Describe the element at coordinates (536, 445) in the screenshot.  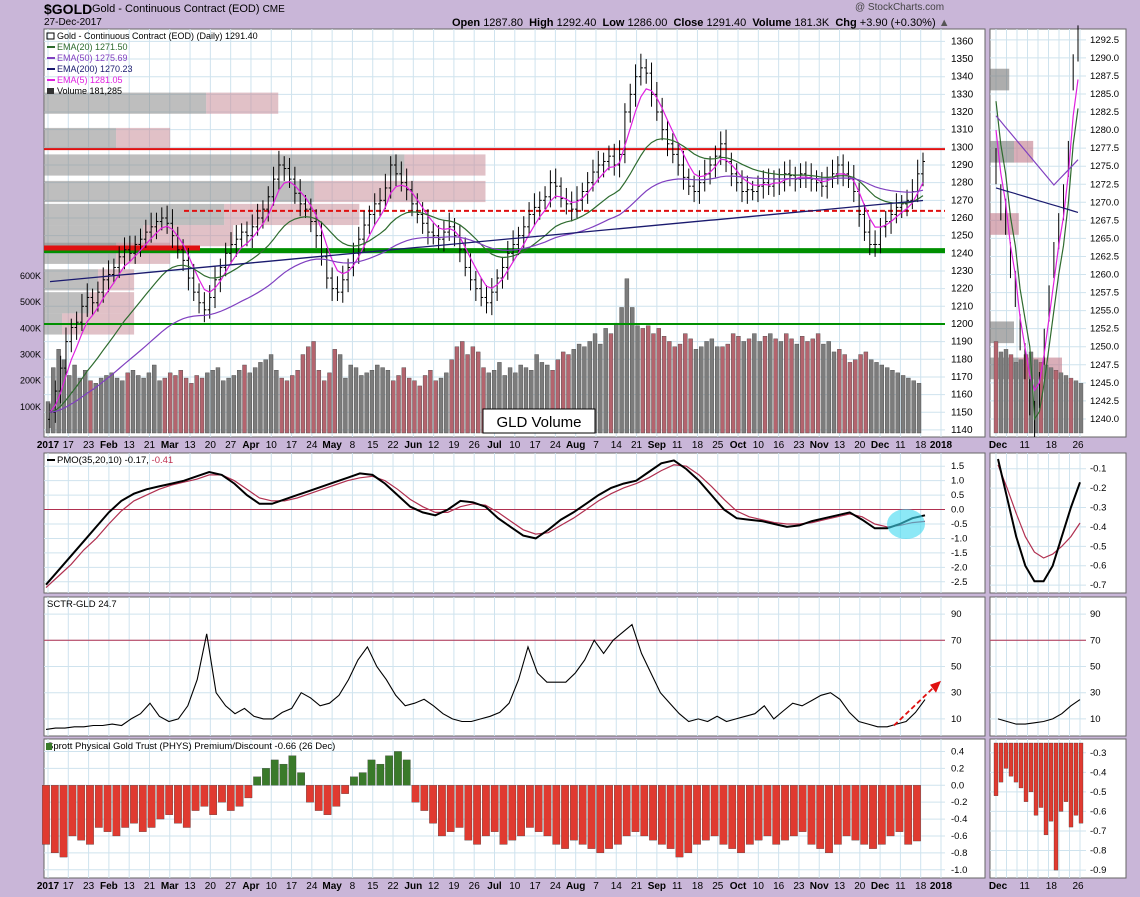
I see `x-tick-label: 17` at that location.